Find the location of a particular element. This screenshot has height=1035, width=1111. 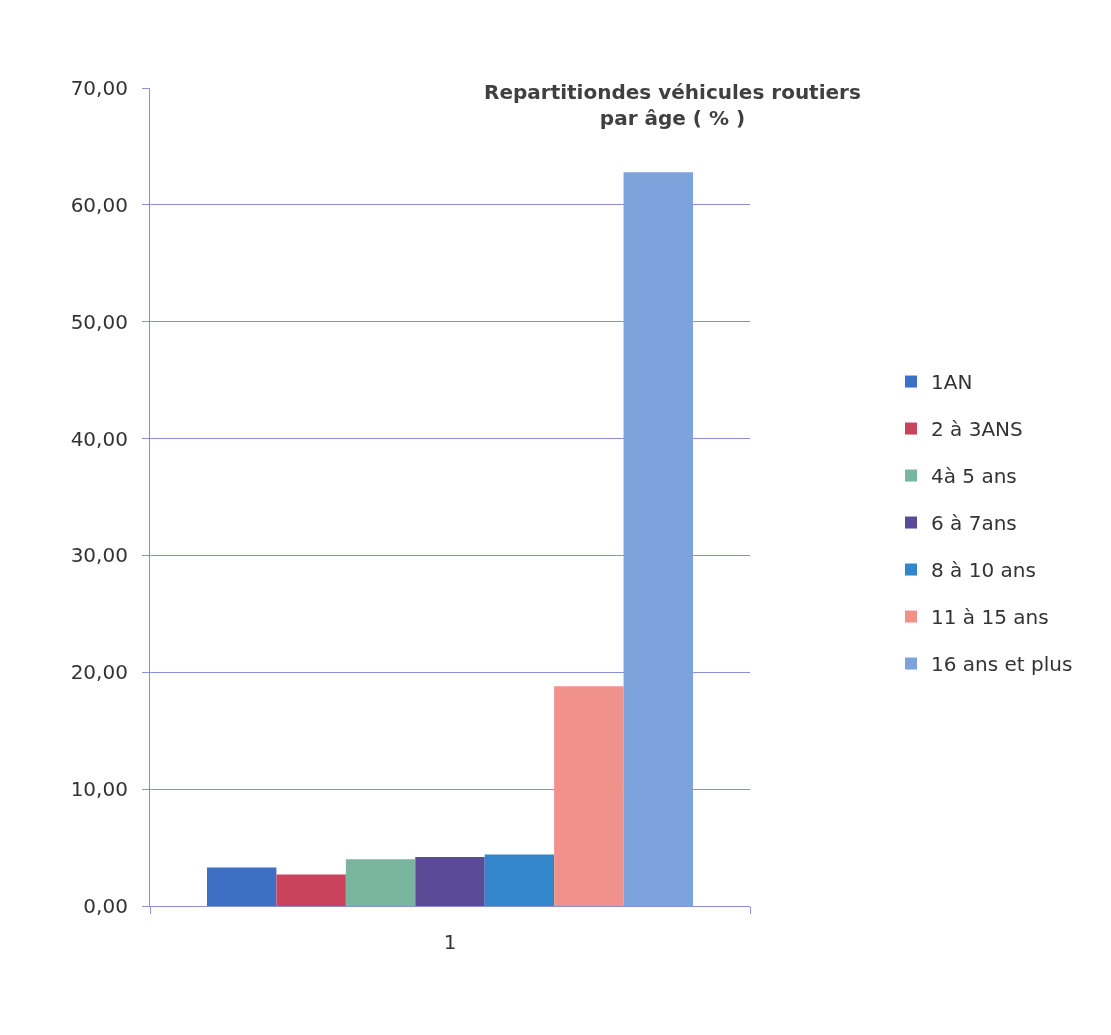

legend-label: 4à 5 ans is located at coordinates (974, 476).